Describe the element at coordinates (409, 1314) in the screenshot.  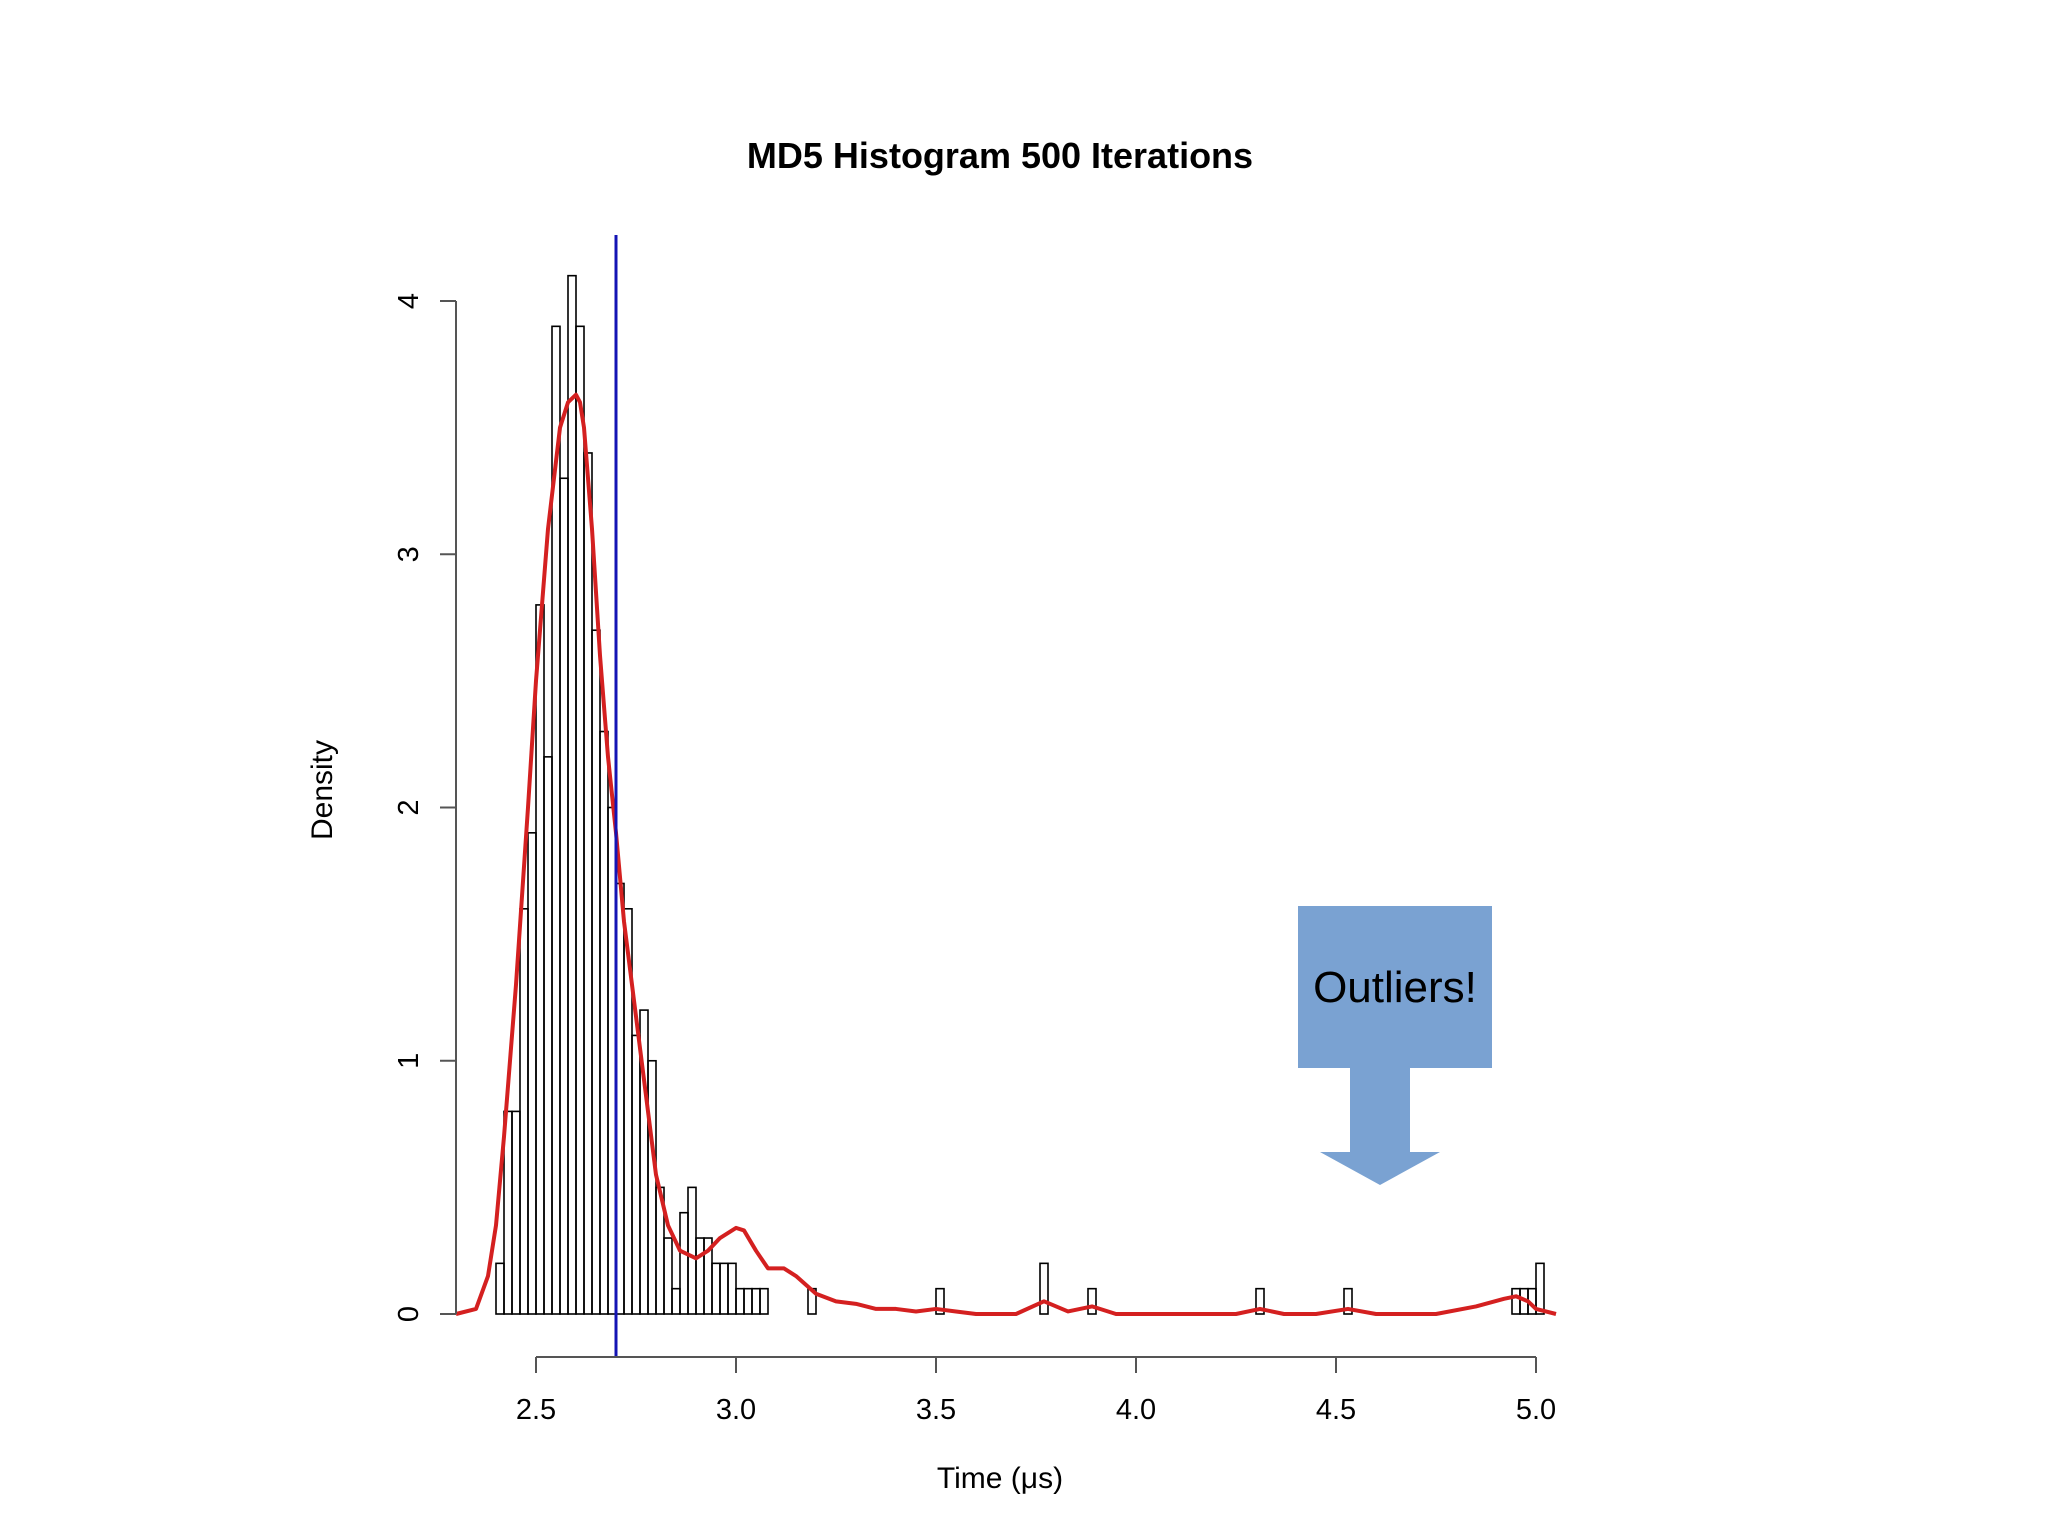
I see `y-tick-label: 0` at that location.